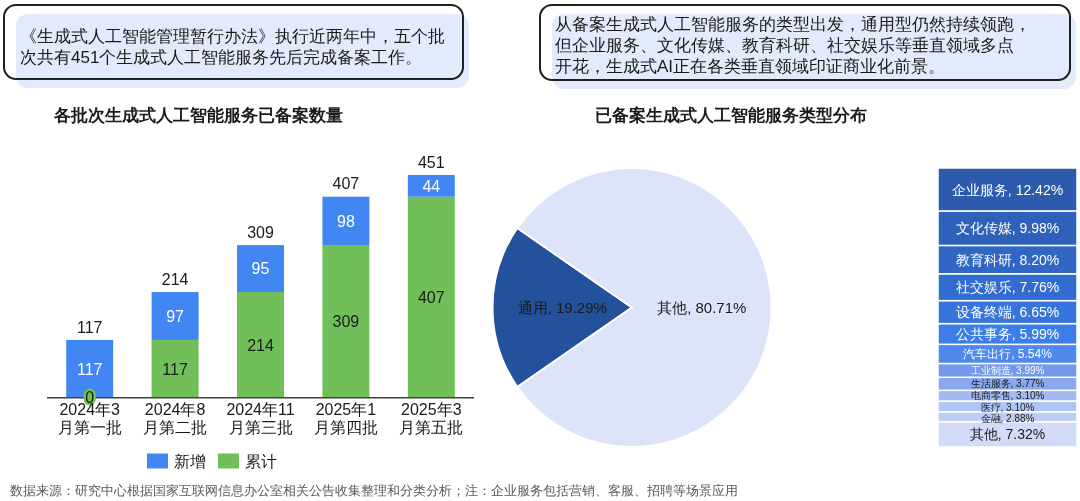  I want to click on x-tick-label: 2025年1月第四批, so click(345, 418).